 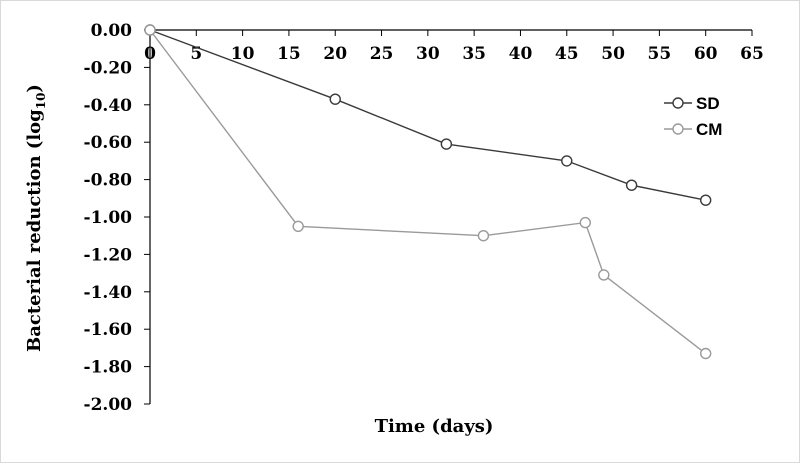 I want to click on legend-label-cm: CM, so click(x=709, y=129).